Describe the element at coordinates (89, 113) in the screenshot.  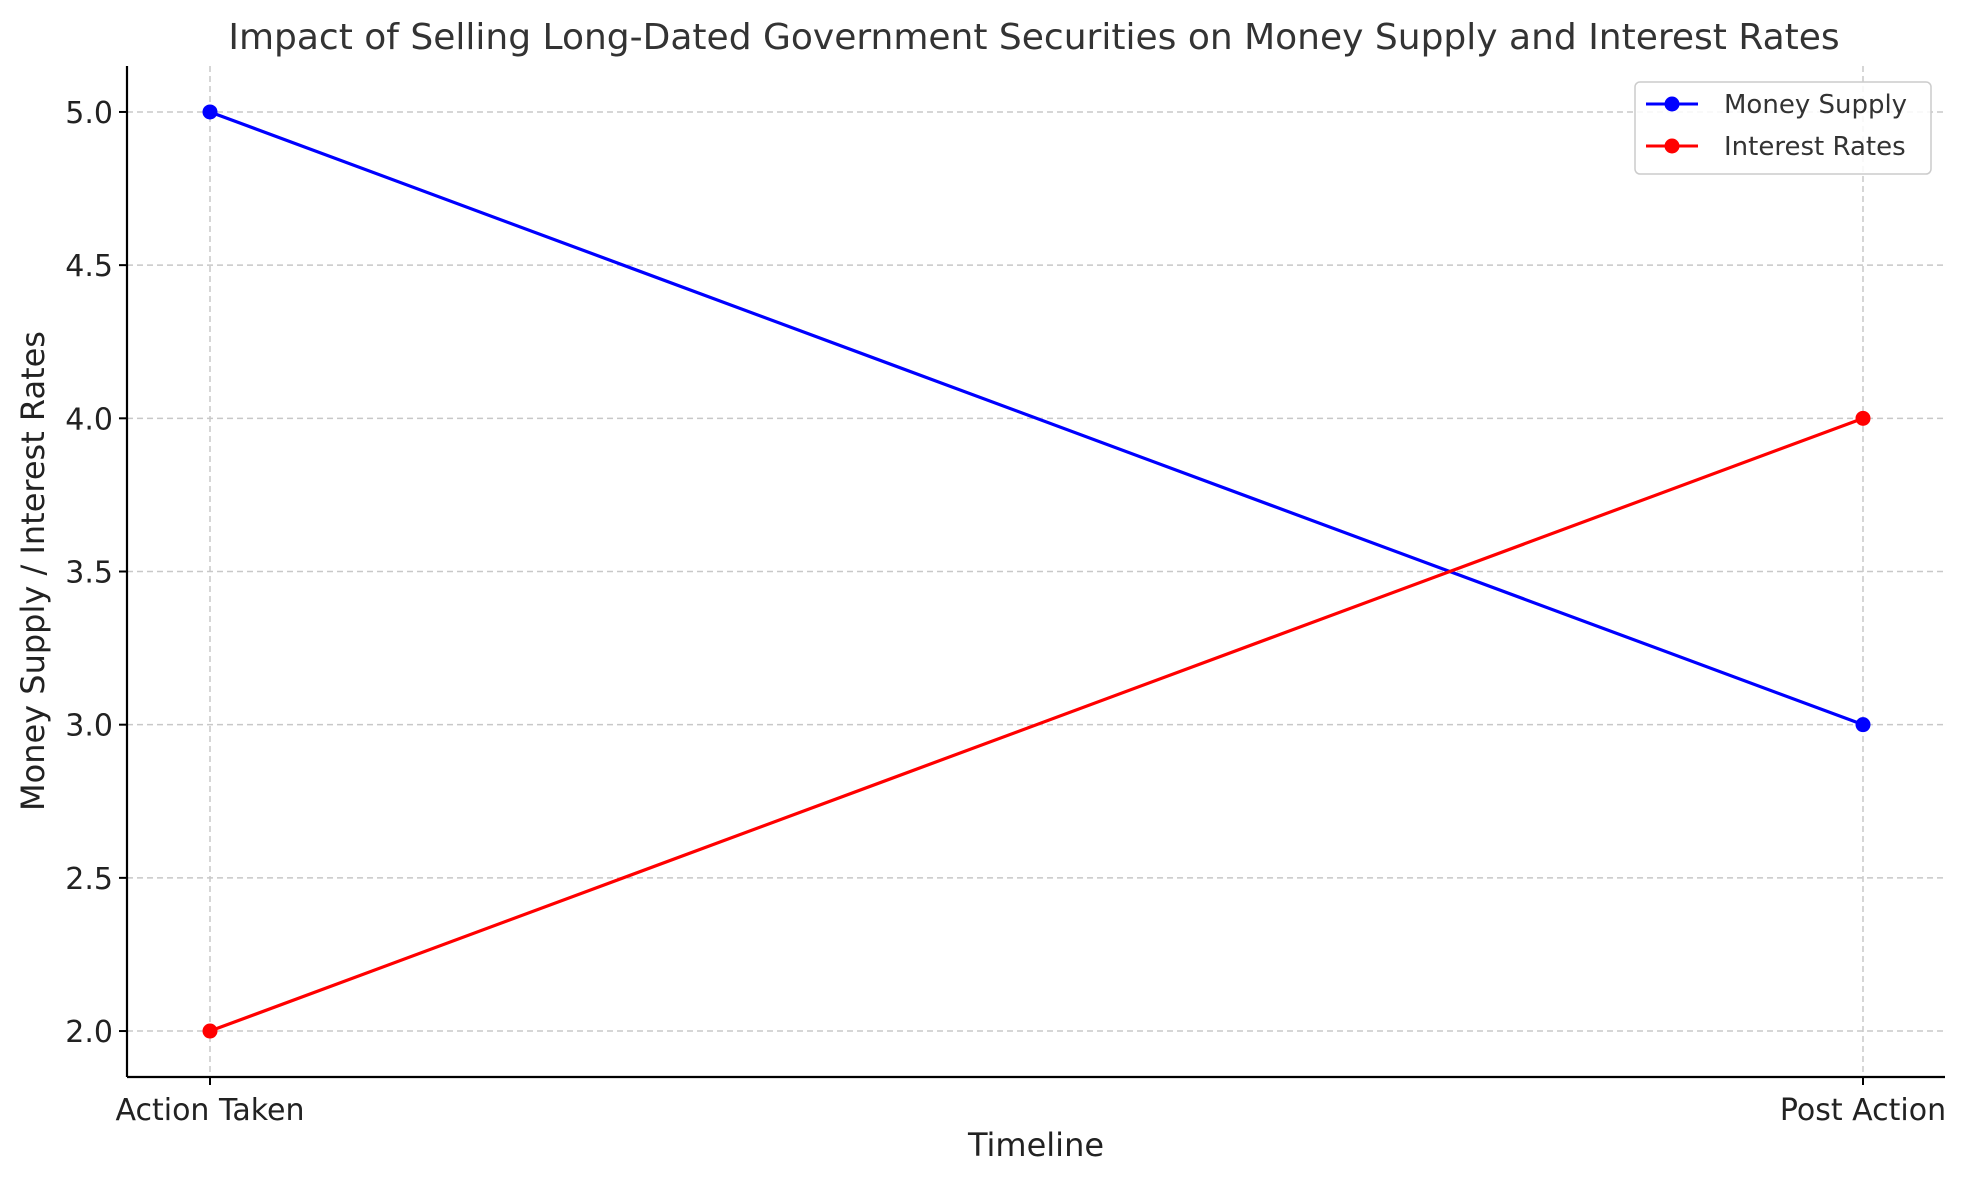
I see `y-tick-label: 5.0` at that location.